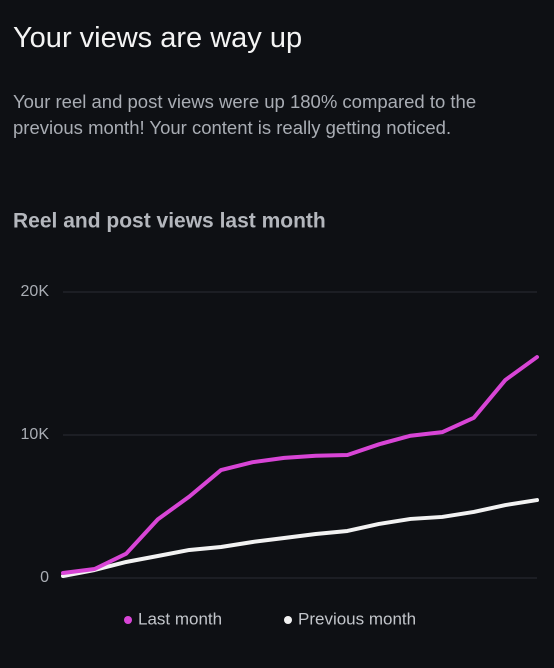 The image size is (554, 668). I want to click on y-tick-label: 20K, so click(35, 291).